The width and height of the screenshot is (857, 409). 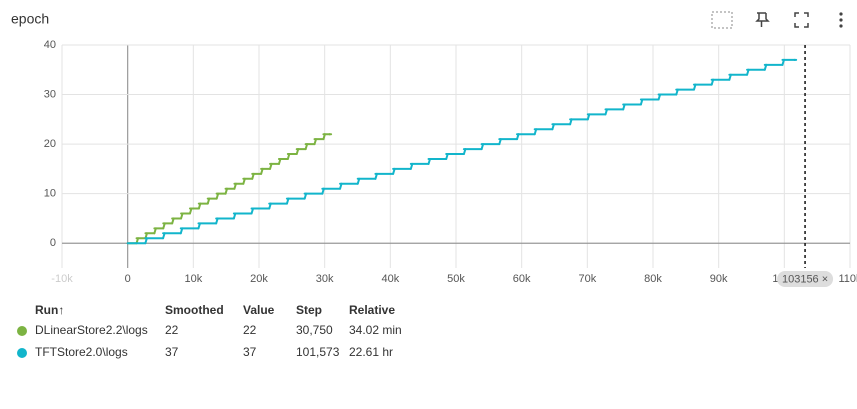 I want to click on menu-icon, so click(x=841, y=20).